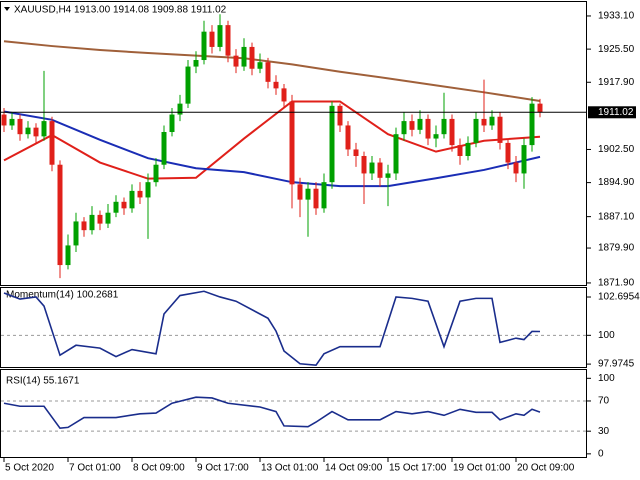 This screenshot has height=480, width=640. I want to click on x-tick-label: 14 Oct 09:00, so click(354, 468).